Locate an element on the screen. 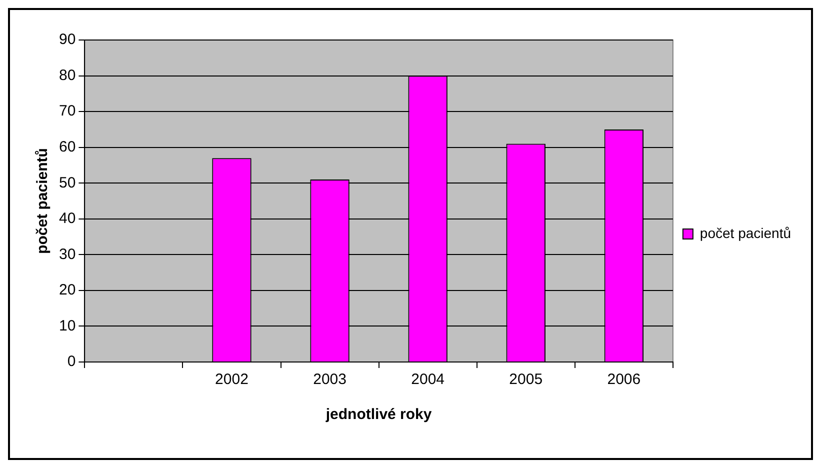 Image resolution: width=821 pixels, height=468 pixels. x-tick-label: 2006 is located at coordinates (624, 379).